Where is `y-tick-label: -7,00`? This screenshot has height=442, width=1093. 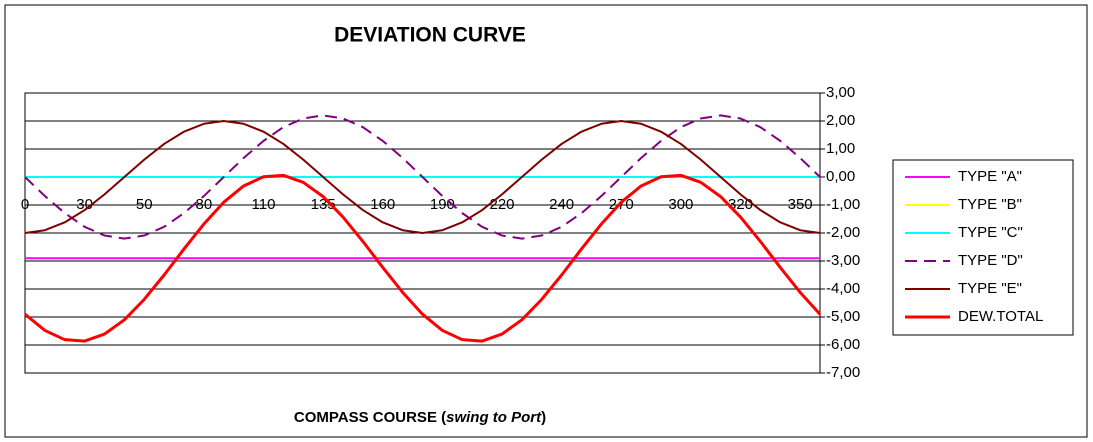
y-tick-label: -7,00 is located at coordinates (843, 372).